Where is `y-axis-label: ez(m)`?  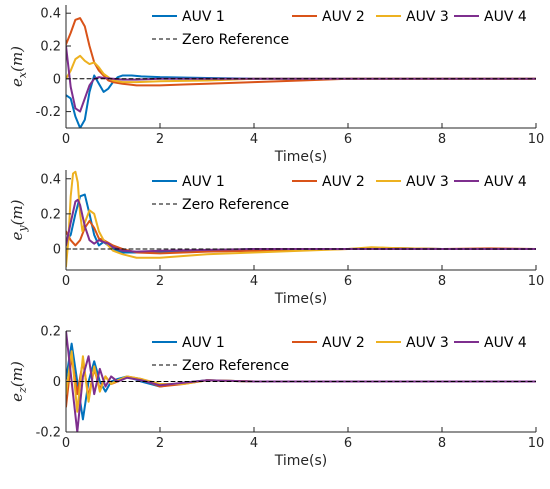 y-axis-label: ez(m) is located at coordinates (18, 381).